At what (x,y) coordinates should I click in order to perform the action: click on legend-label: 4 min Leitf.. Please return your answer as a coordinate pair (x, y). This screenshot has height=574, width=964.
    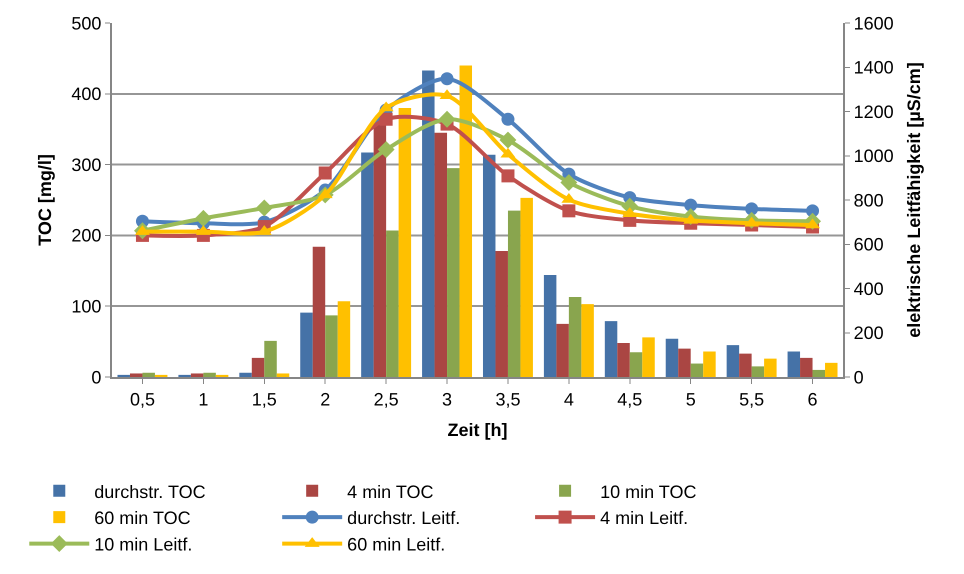
    Looking at the image, I should click on (644, 518).